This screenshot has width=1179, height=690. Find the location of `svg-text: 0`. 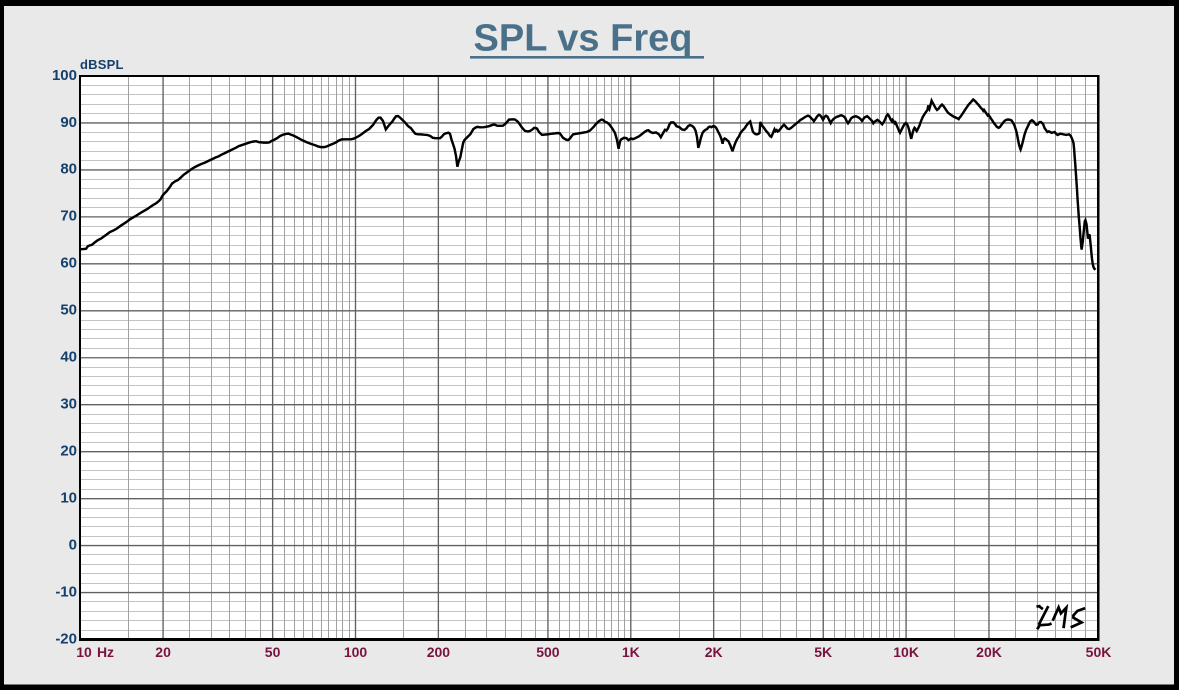

svg-text: 0 is located at coordinates (73, 544).